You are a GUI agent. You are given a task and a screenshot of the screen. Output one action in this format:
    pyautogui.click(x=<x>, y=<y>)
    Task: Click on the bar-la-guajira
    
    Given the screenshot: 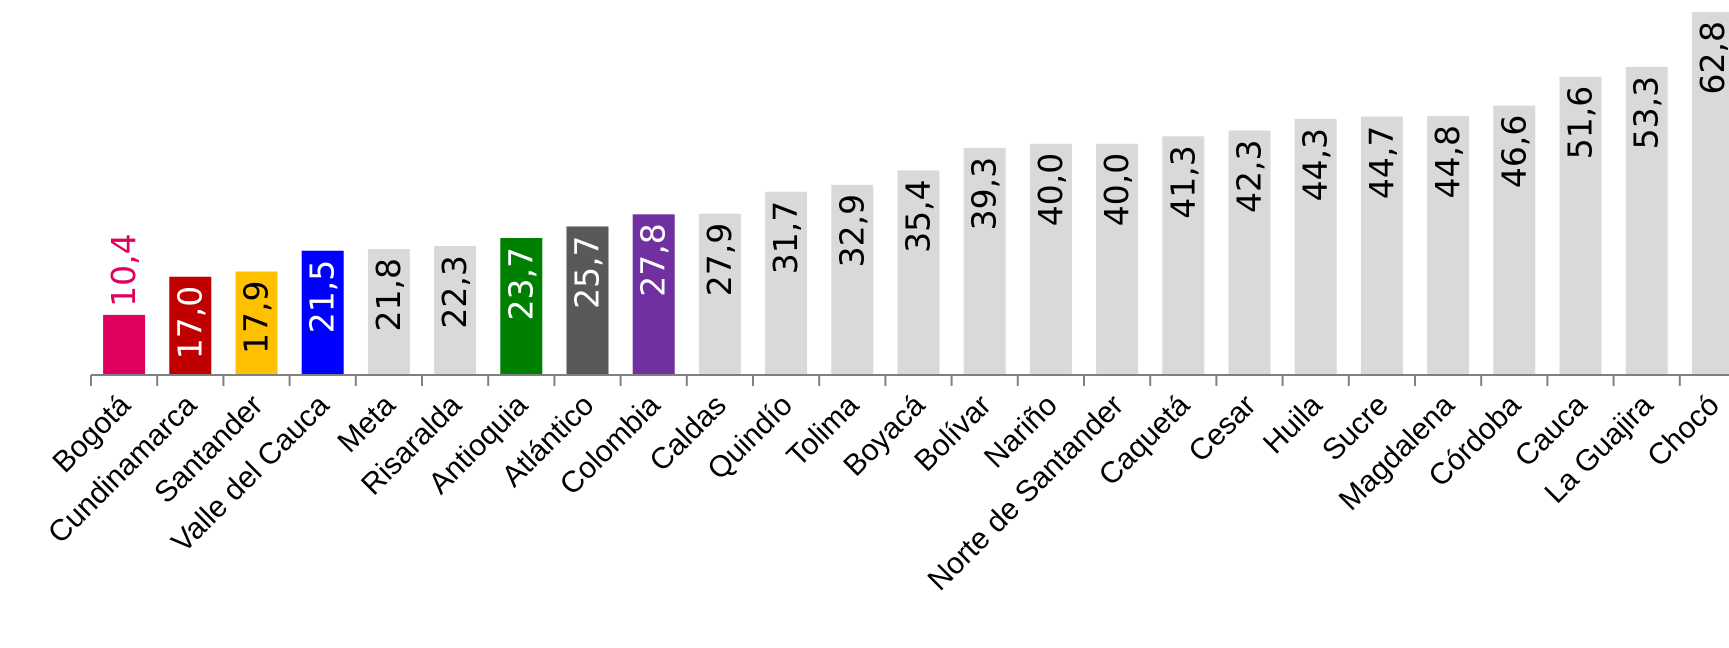 What is the action you would take?
    pyautogui.click(x=1646, y=221)
    